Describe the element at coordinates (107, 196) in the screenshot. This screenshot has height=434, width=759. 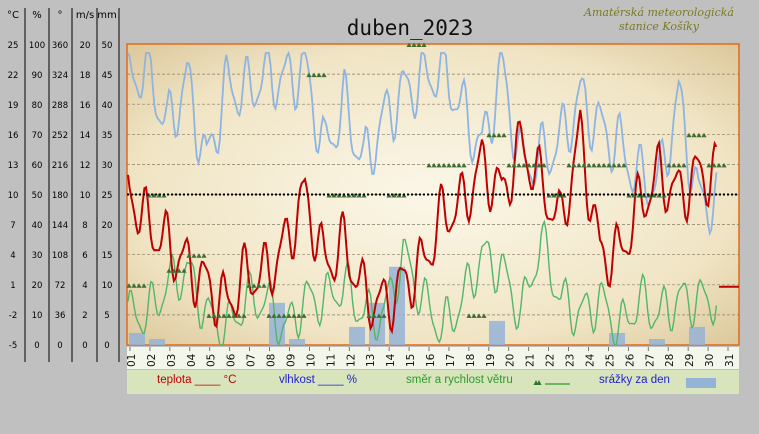
I see `axis-tick-4-5: 25` at that location.